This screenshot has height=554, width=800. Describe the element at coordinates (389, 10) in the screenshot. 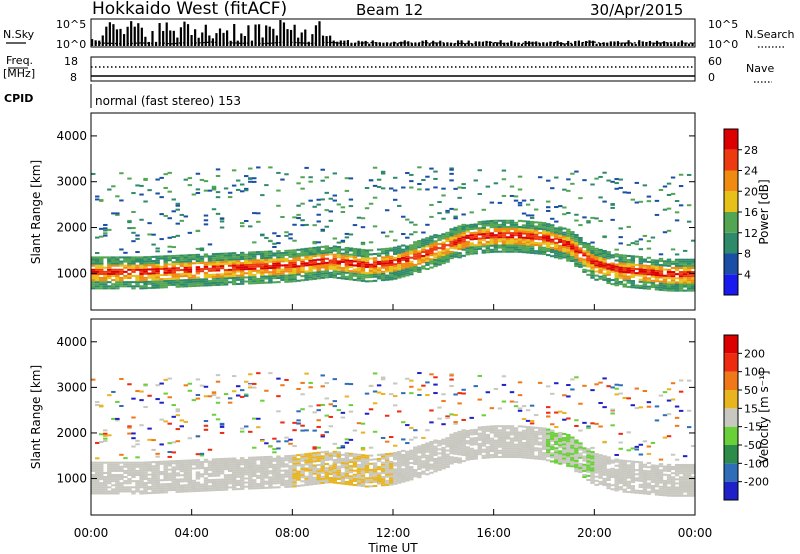

I see `beam-label: Beam 12` at that location.